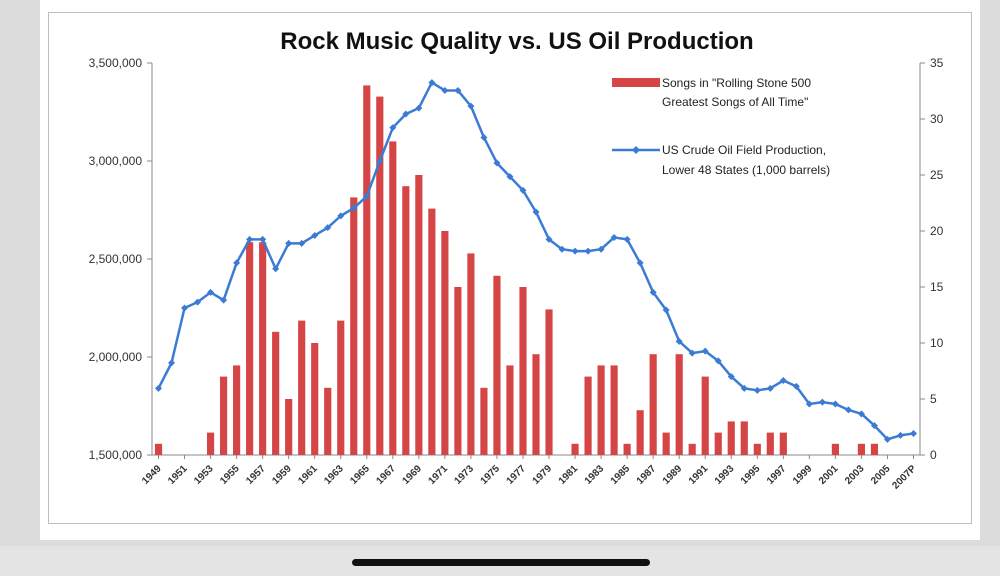 The image size is (1000, 576). Describe the element at coordinates (491, 475) in the screenshot. I see `x-tick-label: 1975` at that location.